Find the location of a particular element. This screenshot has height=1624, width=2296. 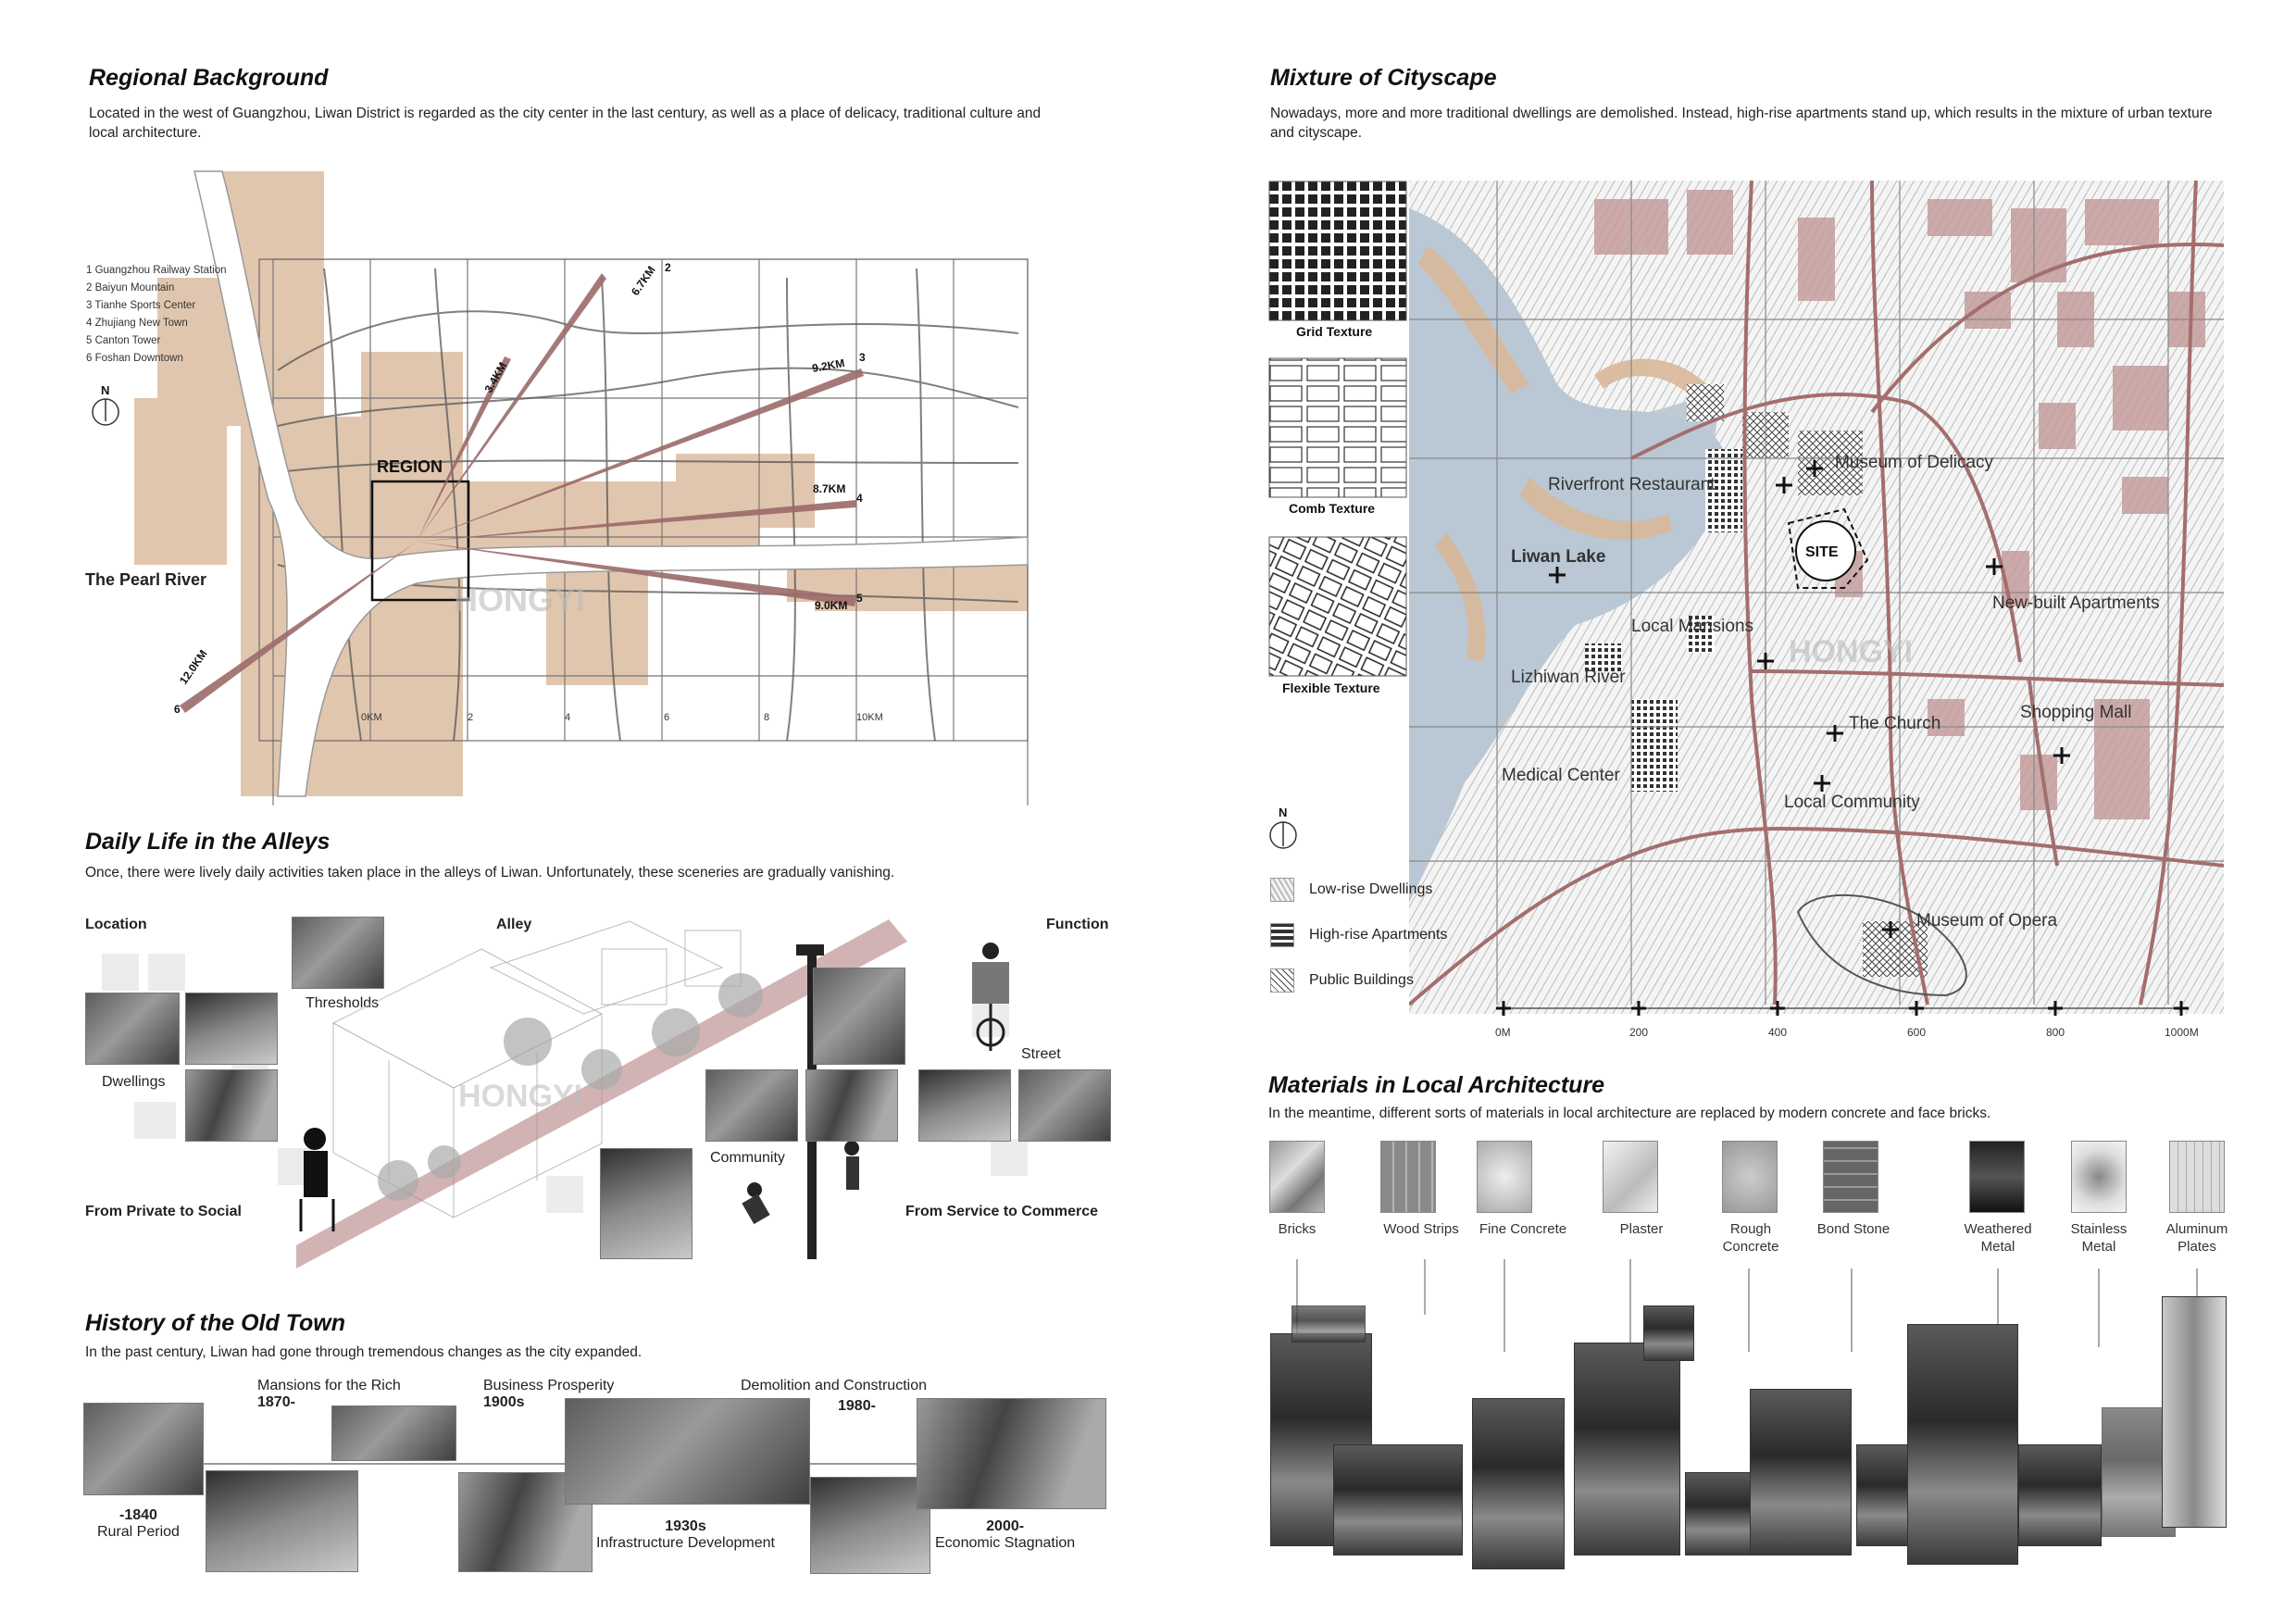

private-social-label: From Private to Social is located at coordinates (163, 1211).